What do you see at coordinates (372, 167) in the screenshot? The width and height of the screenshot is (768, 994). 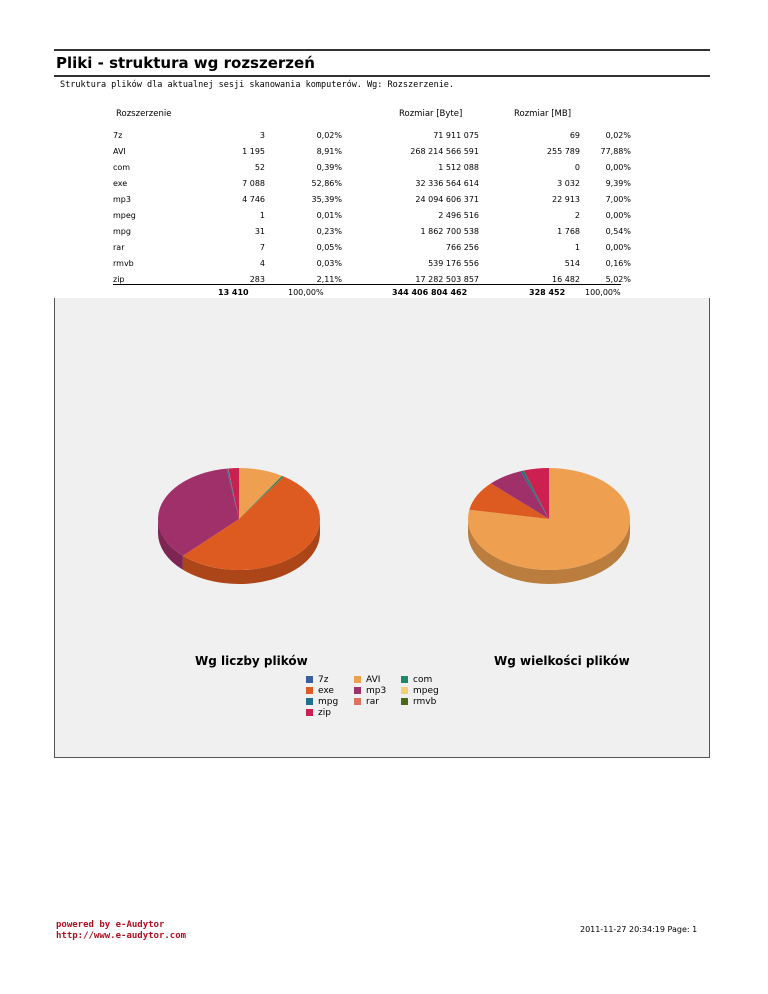 I see `table-row: com 52 0,39% 1 512 088 0 0,00%` at bounding box center [372, 167].